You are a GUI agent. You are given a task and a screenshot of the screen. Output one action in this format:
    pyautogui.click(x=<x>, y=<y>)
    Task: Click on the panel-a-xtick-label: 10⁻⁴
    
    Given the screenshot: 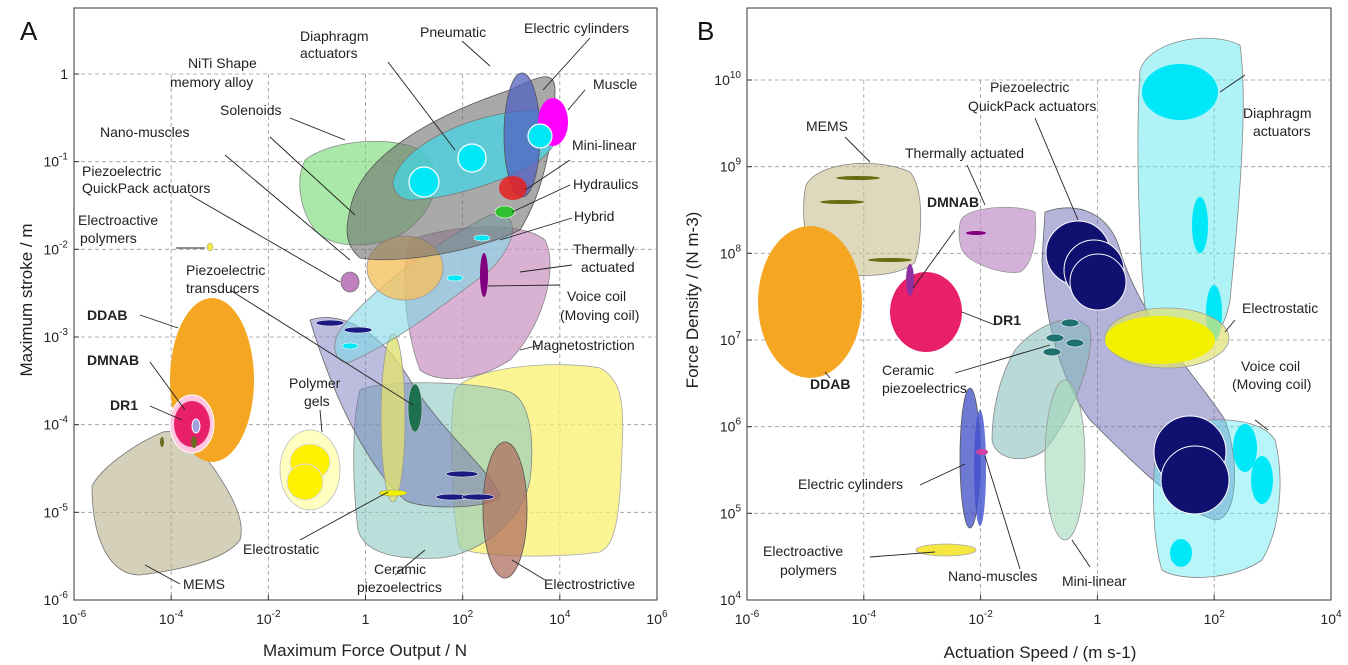 What is the action you would take?
    pyautogui.click(x=171, y=618)
    